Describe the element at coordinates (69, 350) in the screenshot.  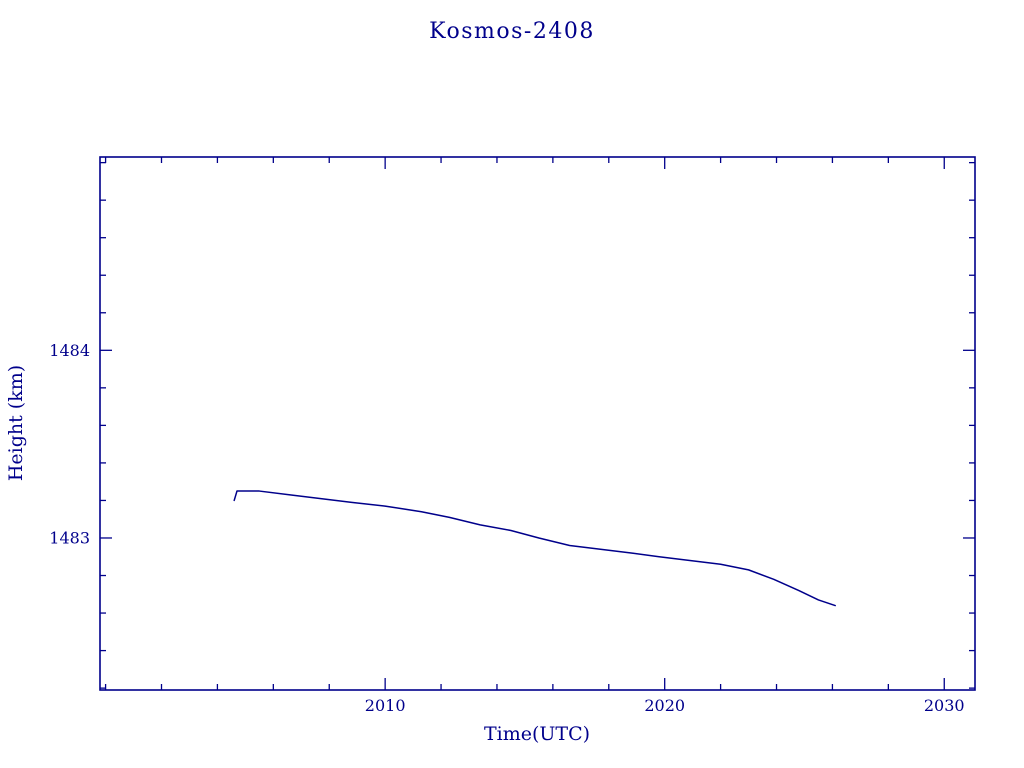
I see `y-tick-label: 1484` at that location.